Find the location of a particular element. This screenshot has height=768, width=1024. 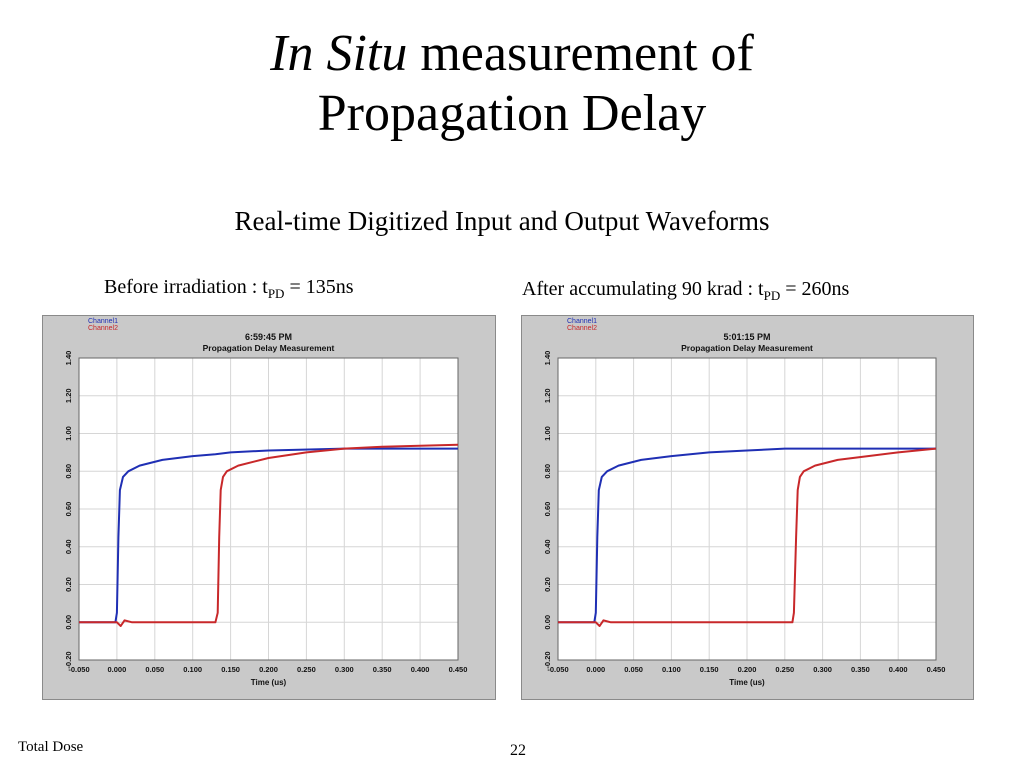

slide-title-italic: In Situ is located at coordinates (339, 53).